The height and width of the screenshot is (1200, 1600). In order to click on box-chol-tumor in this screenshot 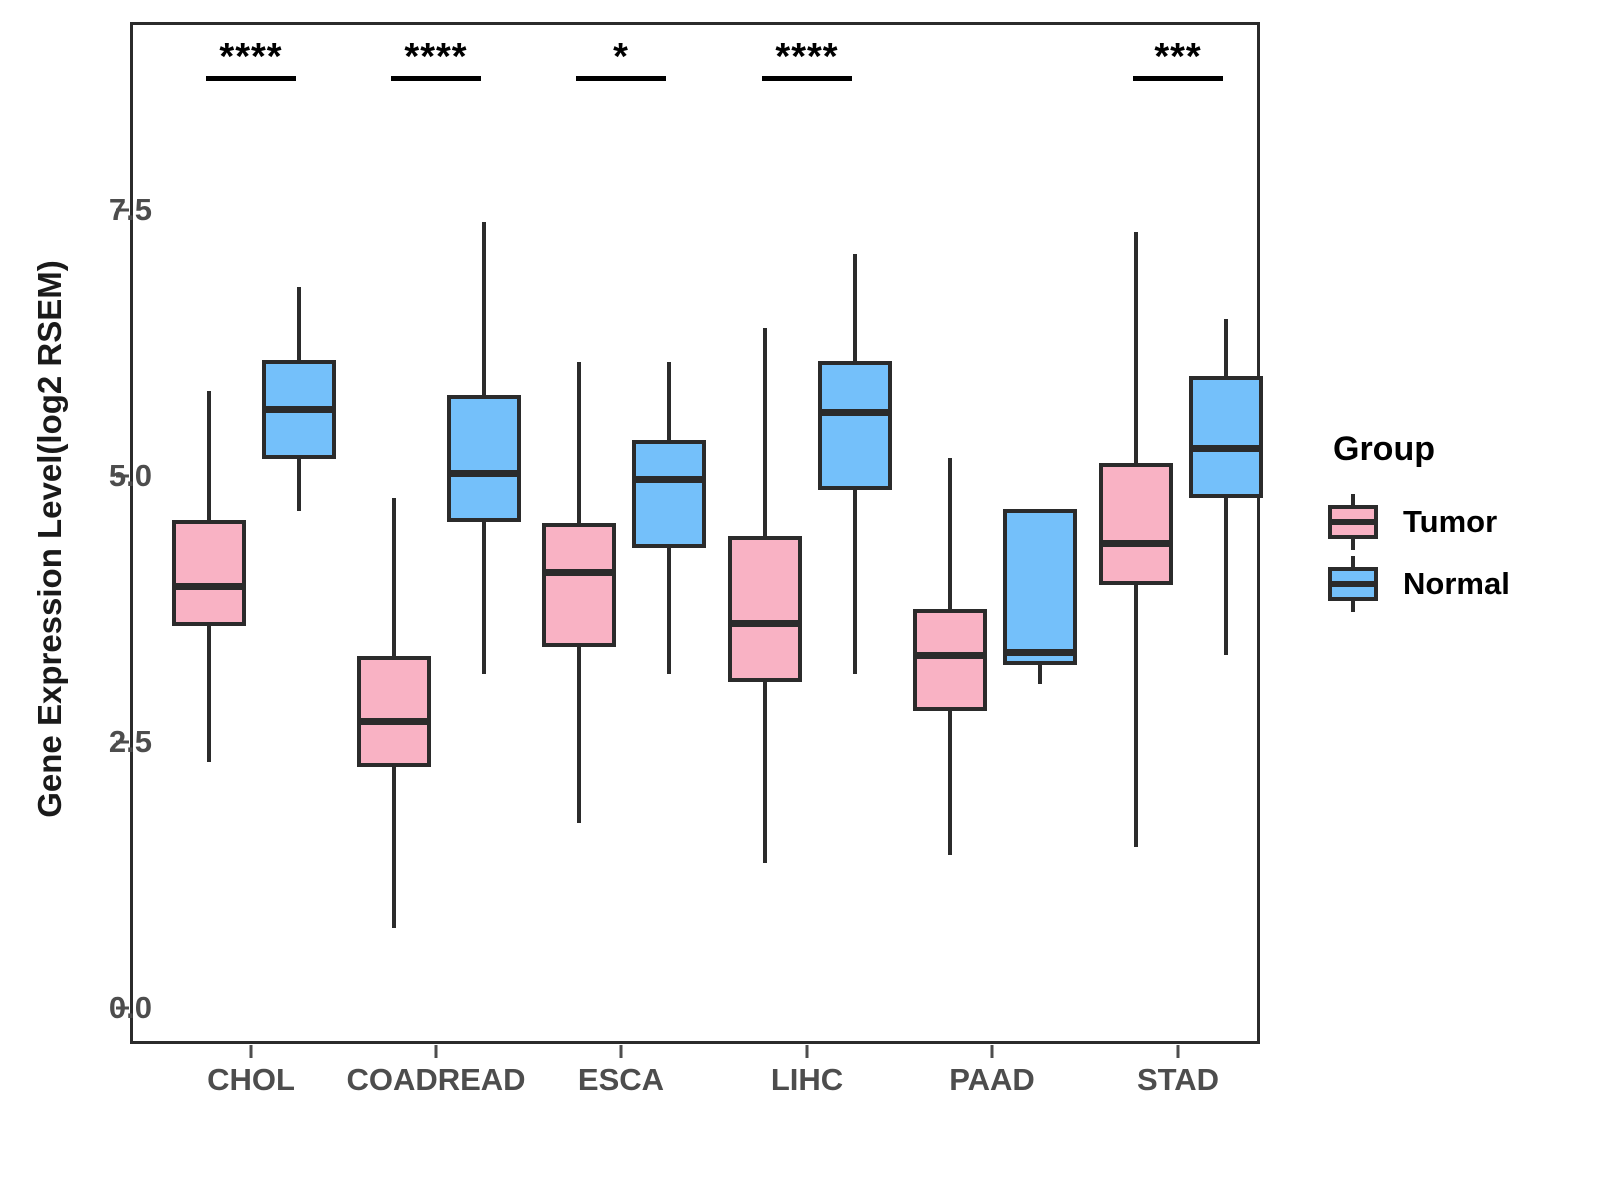, I will do `click(209, 573)`.